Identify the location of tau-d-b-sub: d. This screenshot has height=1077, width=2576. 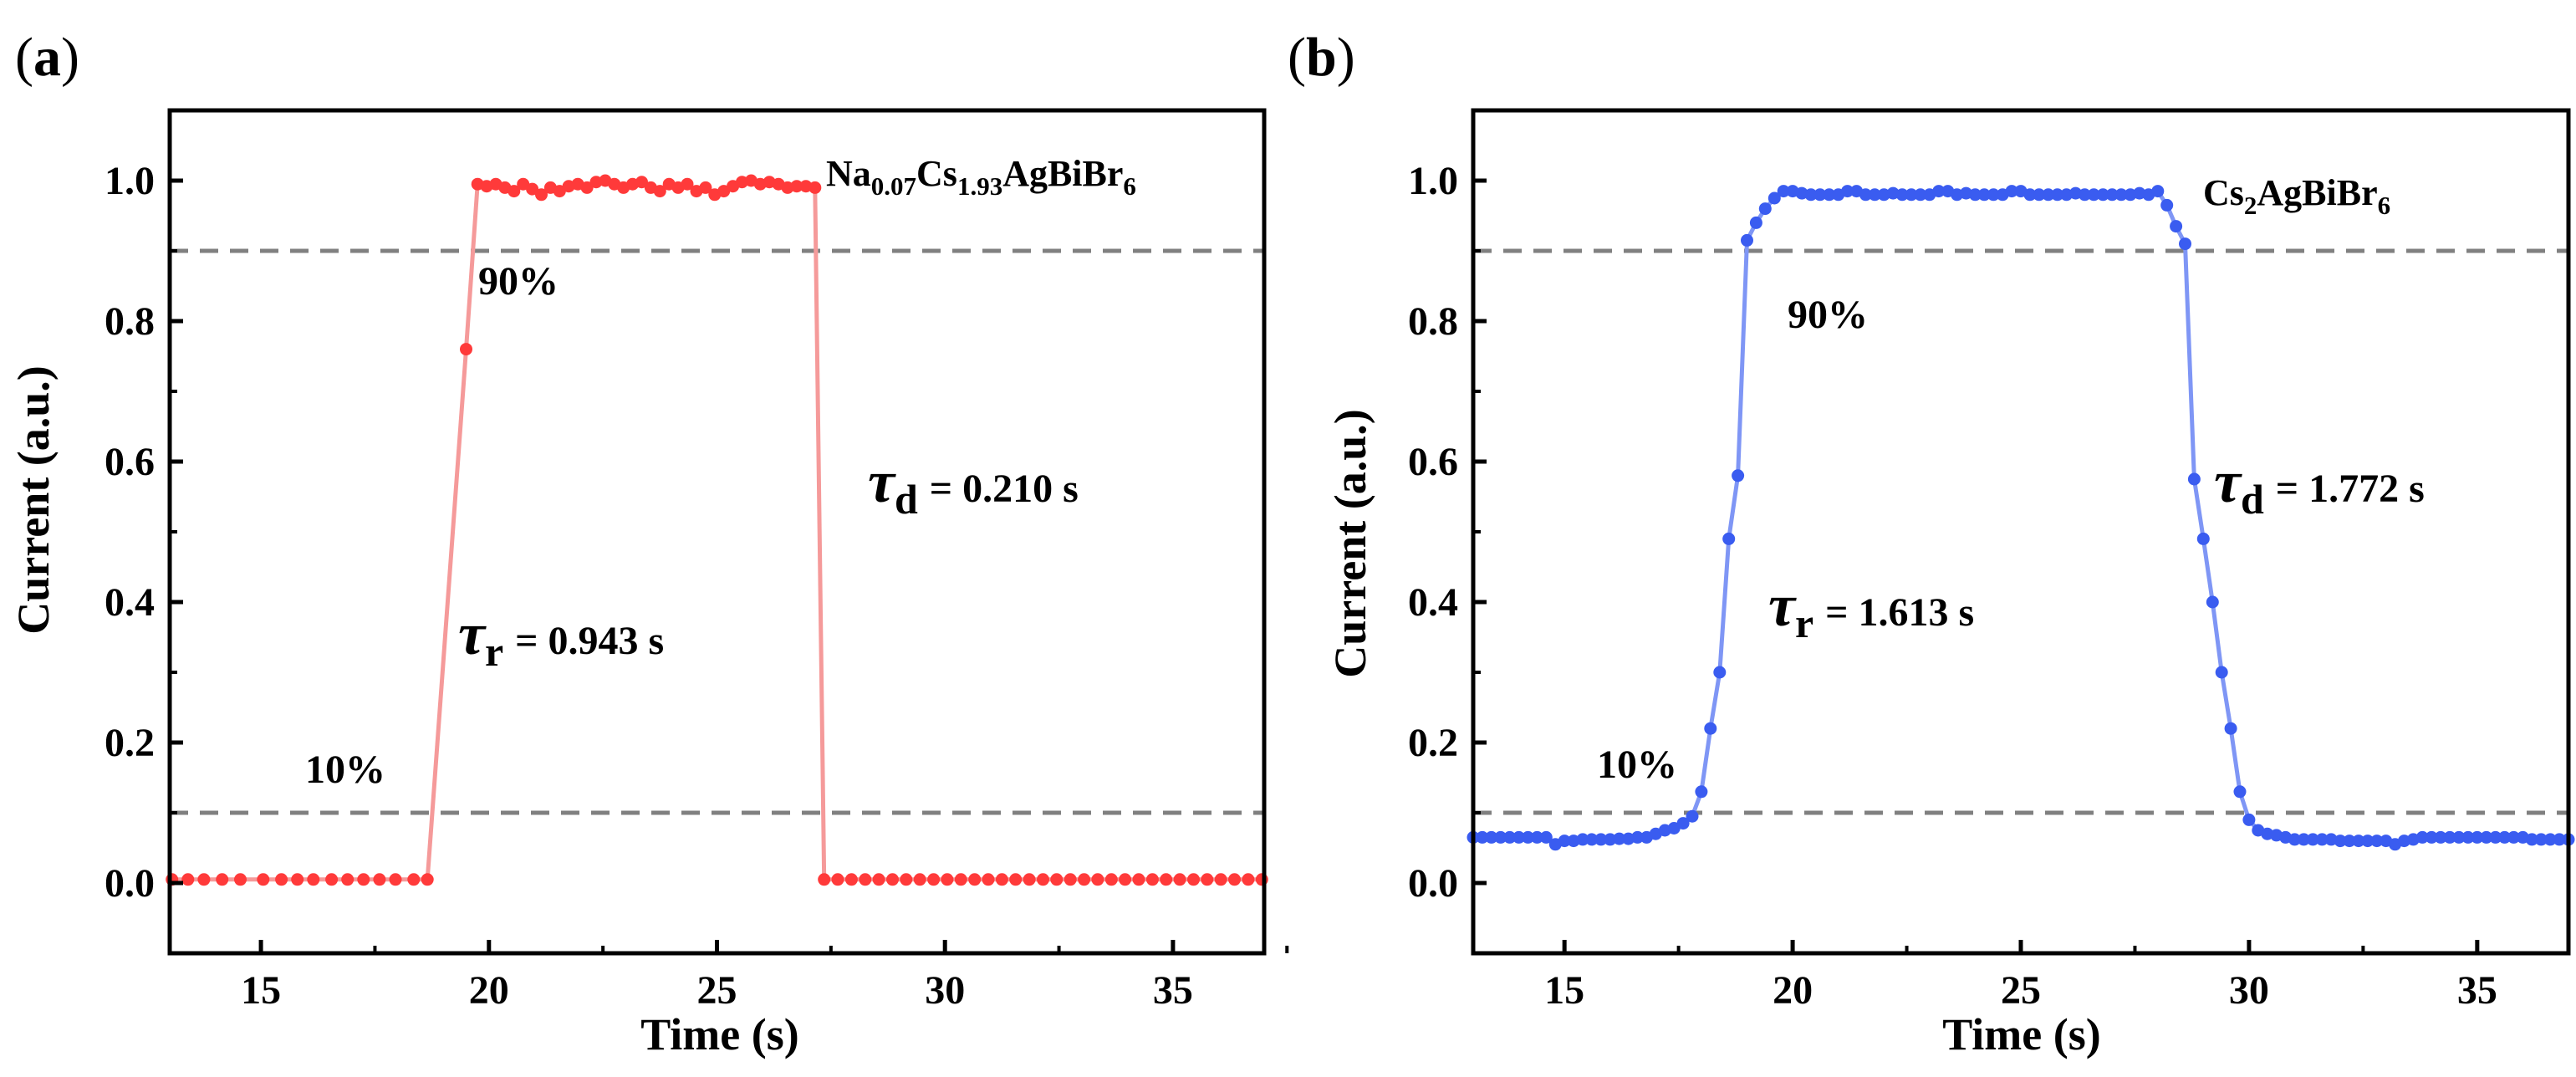
(2252, 499).